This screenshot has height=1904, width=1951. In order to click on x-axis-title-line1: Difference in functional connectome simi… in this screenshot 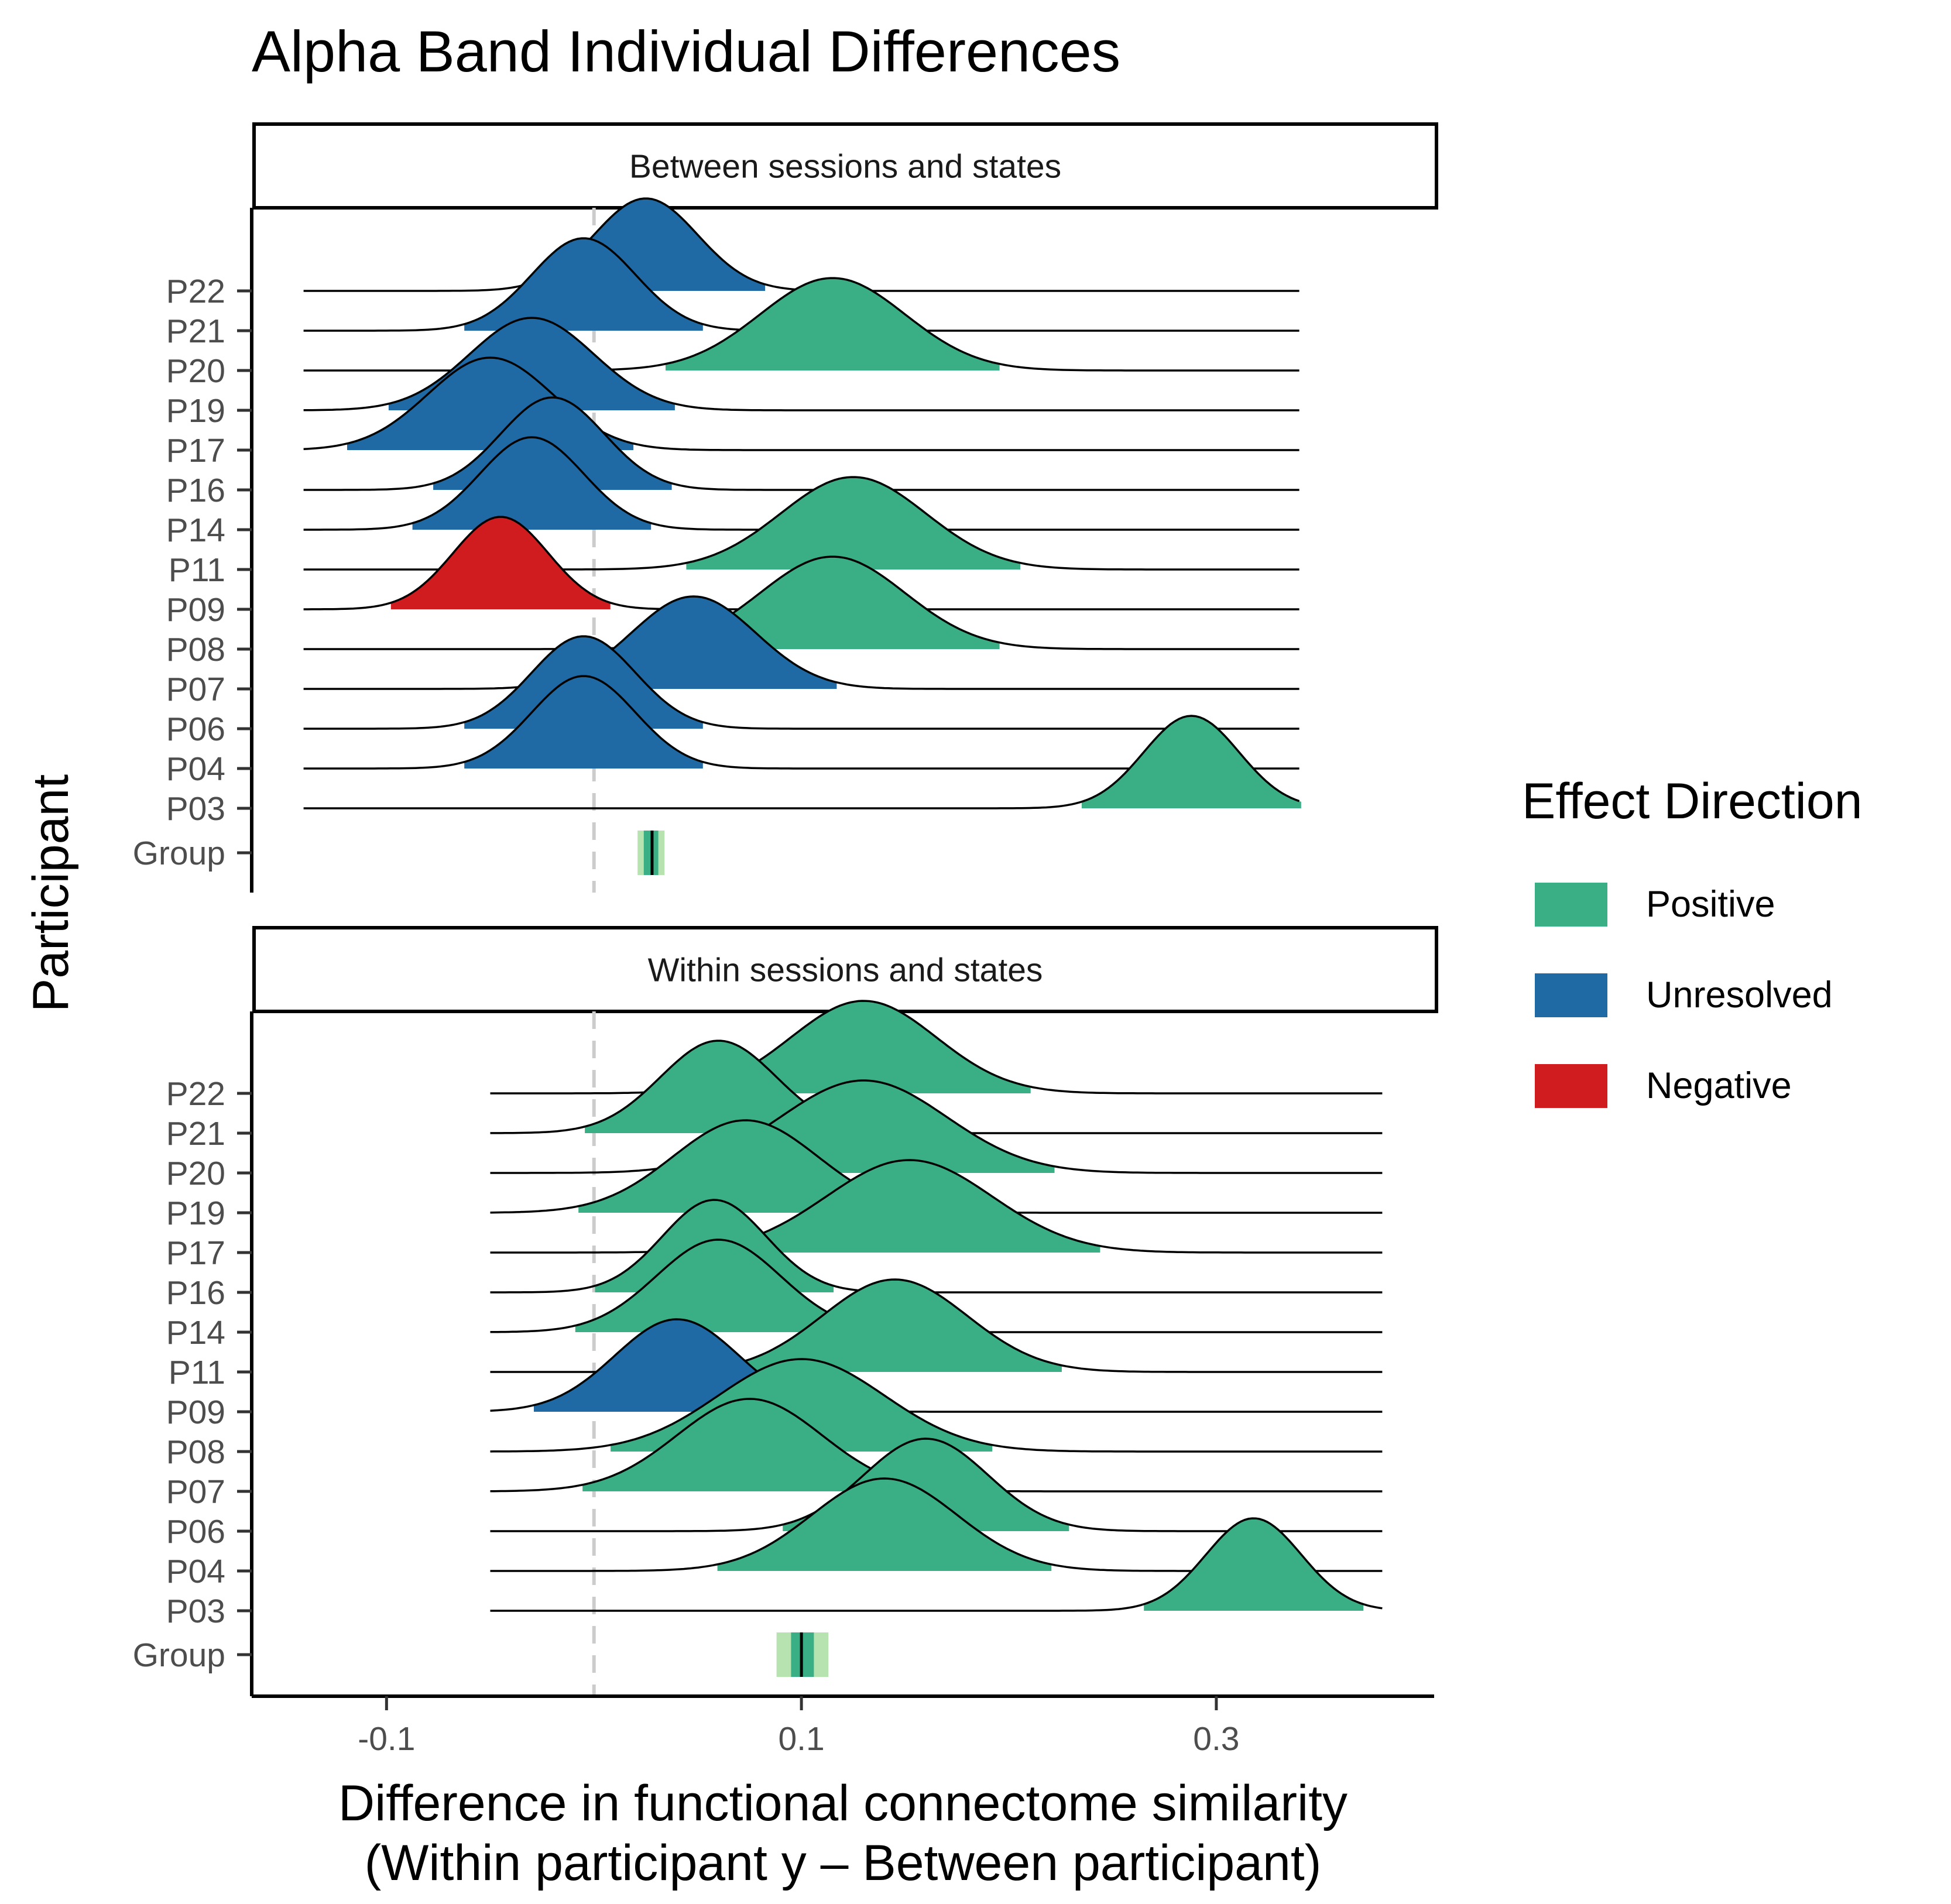, I will do `click(842, 1803)`.